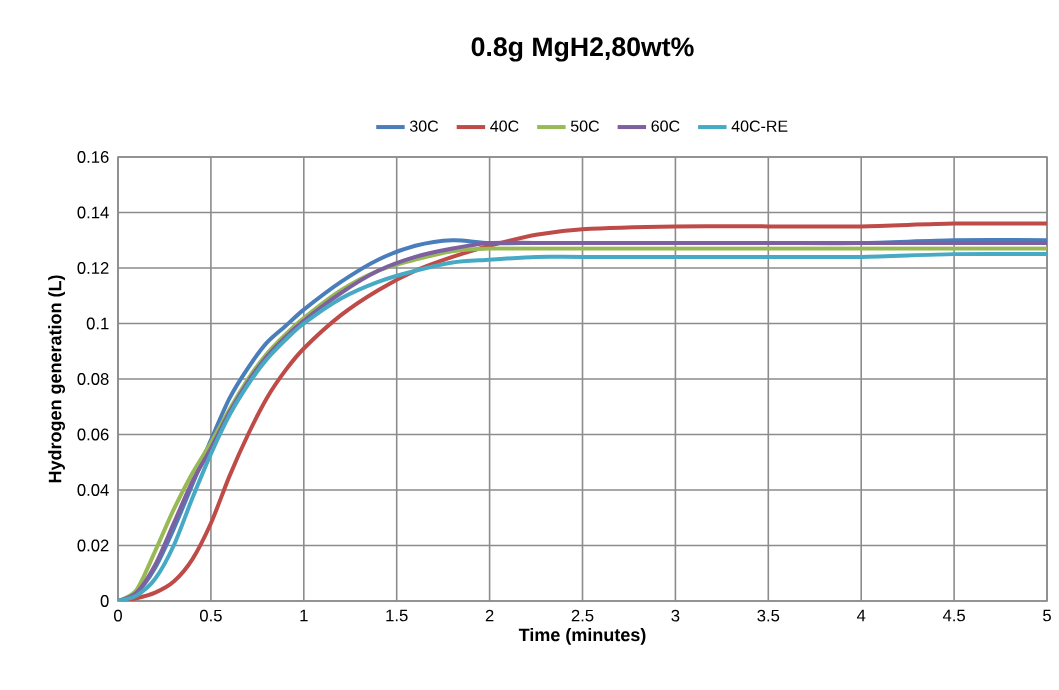 The height and width of the screenshot is (690, 1059). Describe the element at coordinates (489, 615) in the screenshot. I see `x-tick-label: 2` at that location.